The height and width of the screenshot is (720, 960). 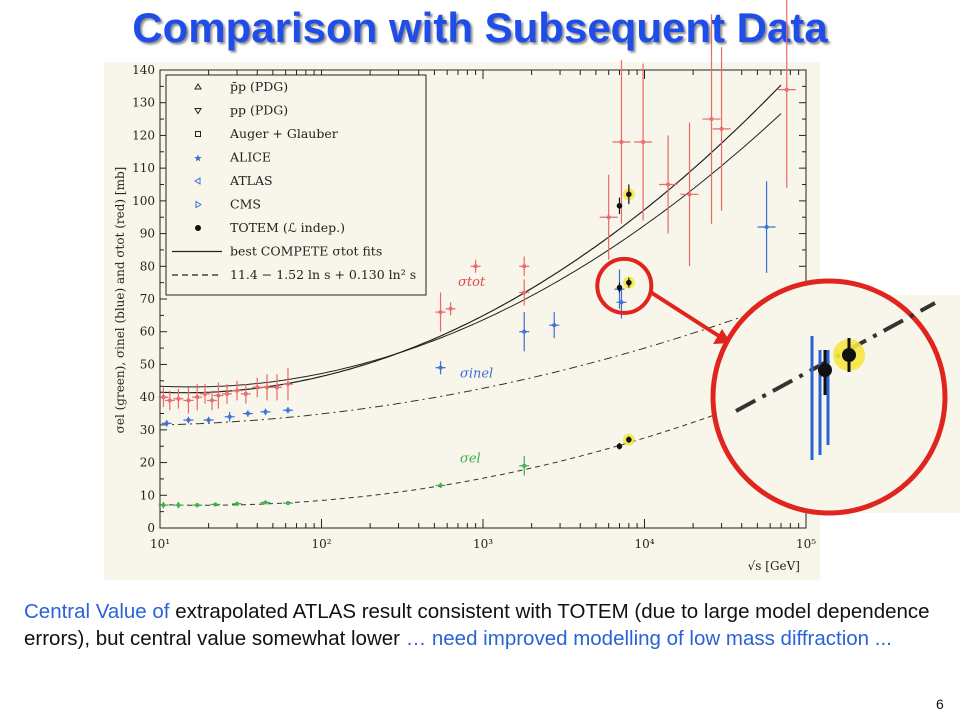 I want to click on y-tick-label: 20, so click(x=147, y=463).